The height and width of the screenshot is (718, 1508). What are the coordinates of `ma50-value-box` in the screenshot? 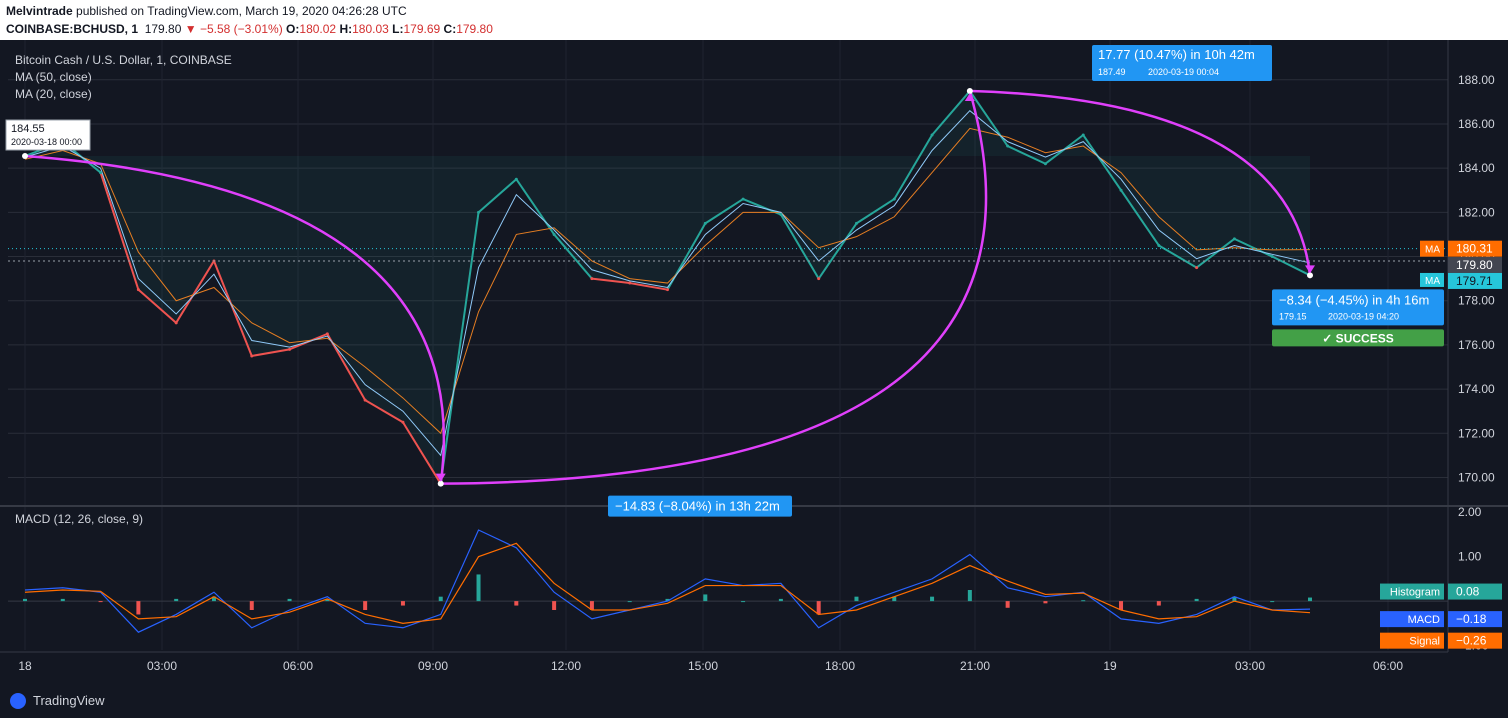 It's located at (1475, 248).